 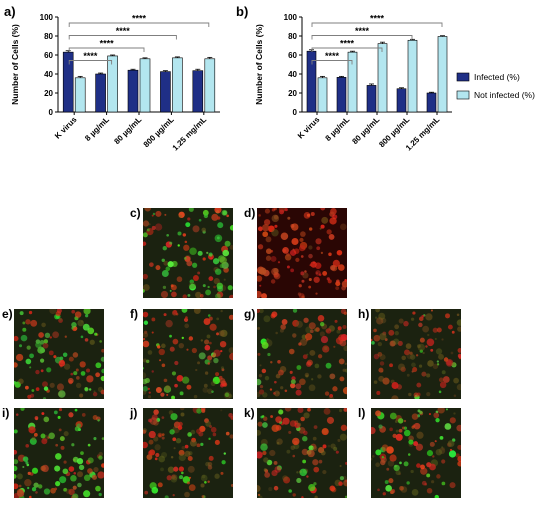 What do you see at coordinates (134, 413) in the screenshot?
I see `micrograph-label: j)` at bounding box center [134, 413].